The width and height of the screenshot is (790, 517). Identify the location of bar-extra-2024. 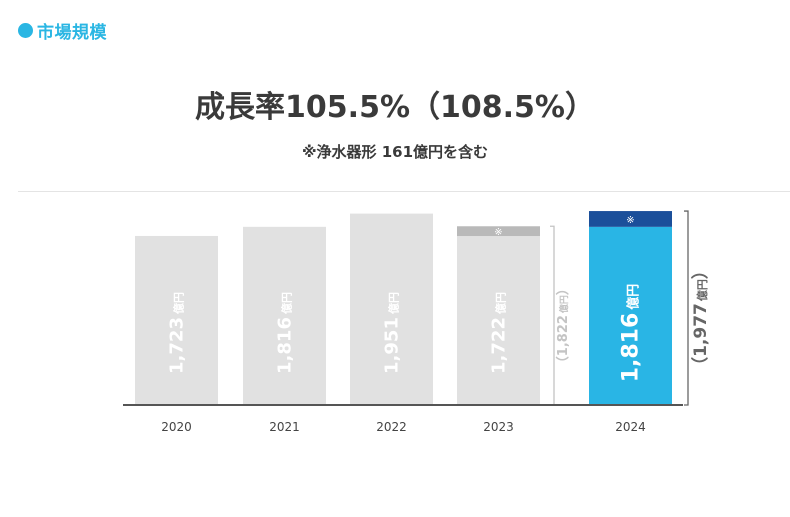
(630, 219).